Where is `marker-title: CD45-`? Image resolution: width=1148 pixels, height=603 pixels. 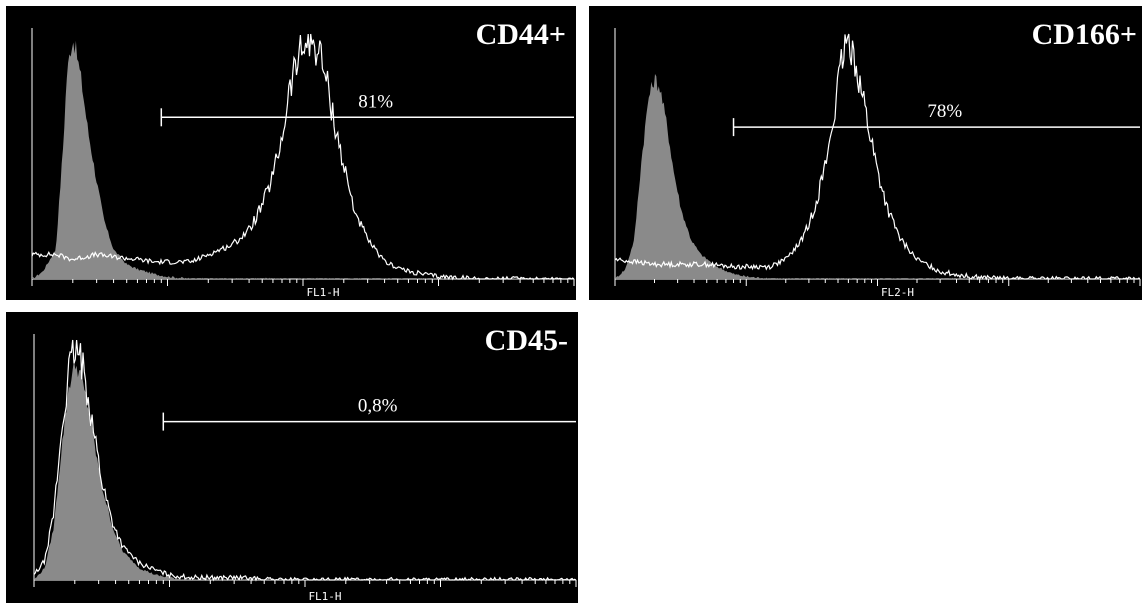 marker-title: CD45- is located at coordinates (526, 340).